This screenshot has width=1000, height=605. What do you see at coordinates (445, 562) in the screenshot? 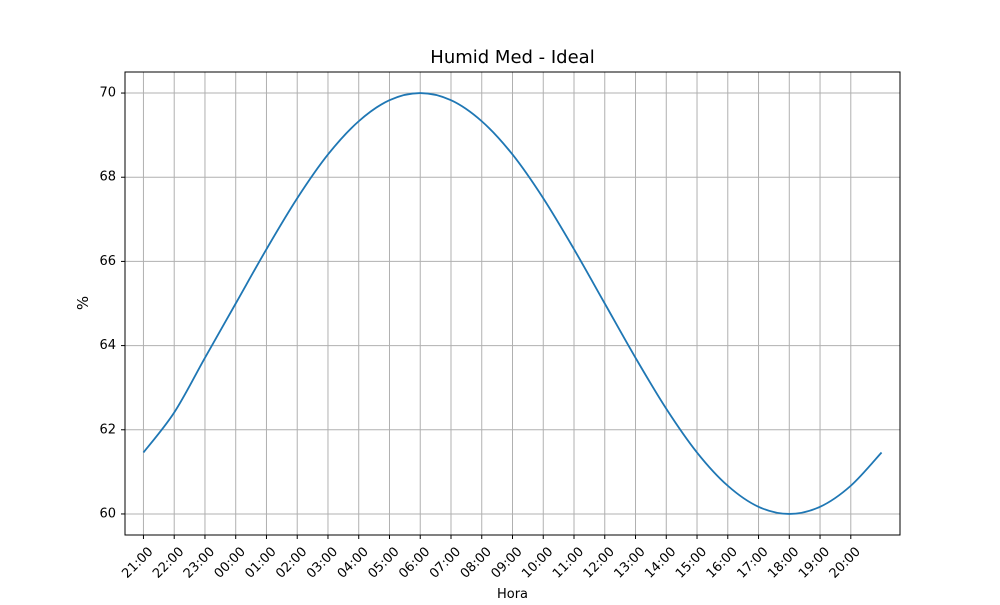
I see `x-tick-label: 07:00` at bounding box center [445, 562].